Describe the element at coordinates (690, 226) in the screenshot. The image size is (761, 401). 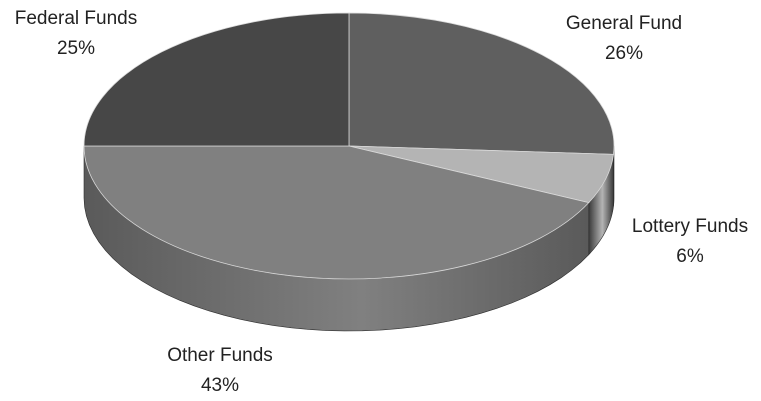
I see `label-lottery-funds-name: Lottery Funds` at that location.